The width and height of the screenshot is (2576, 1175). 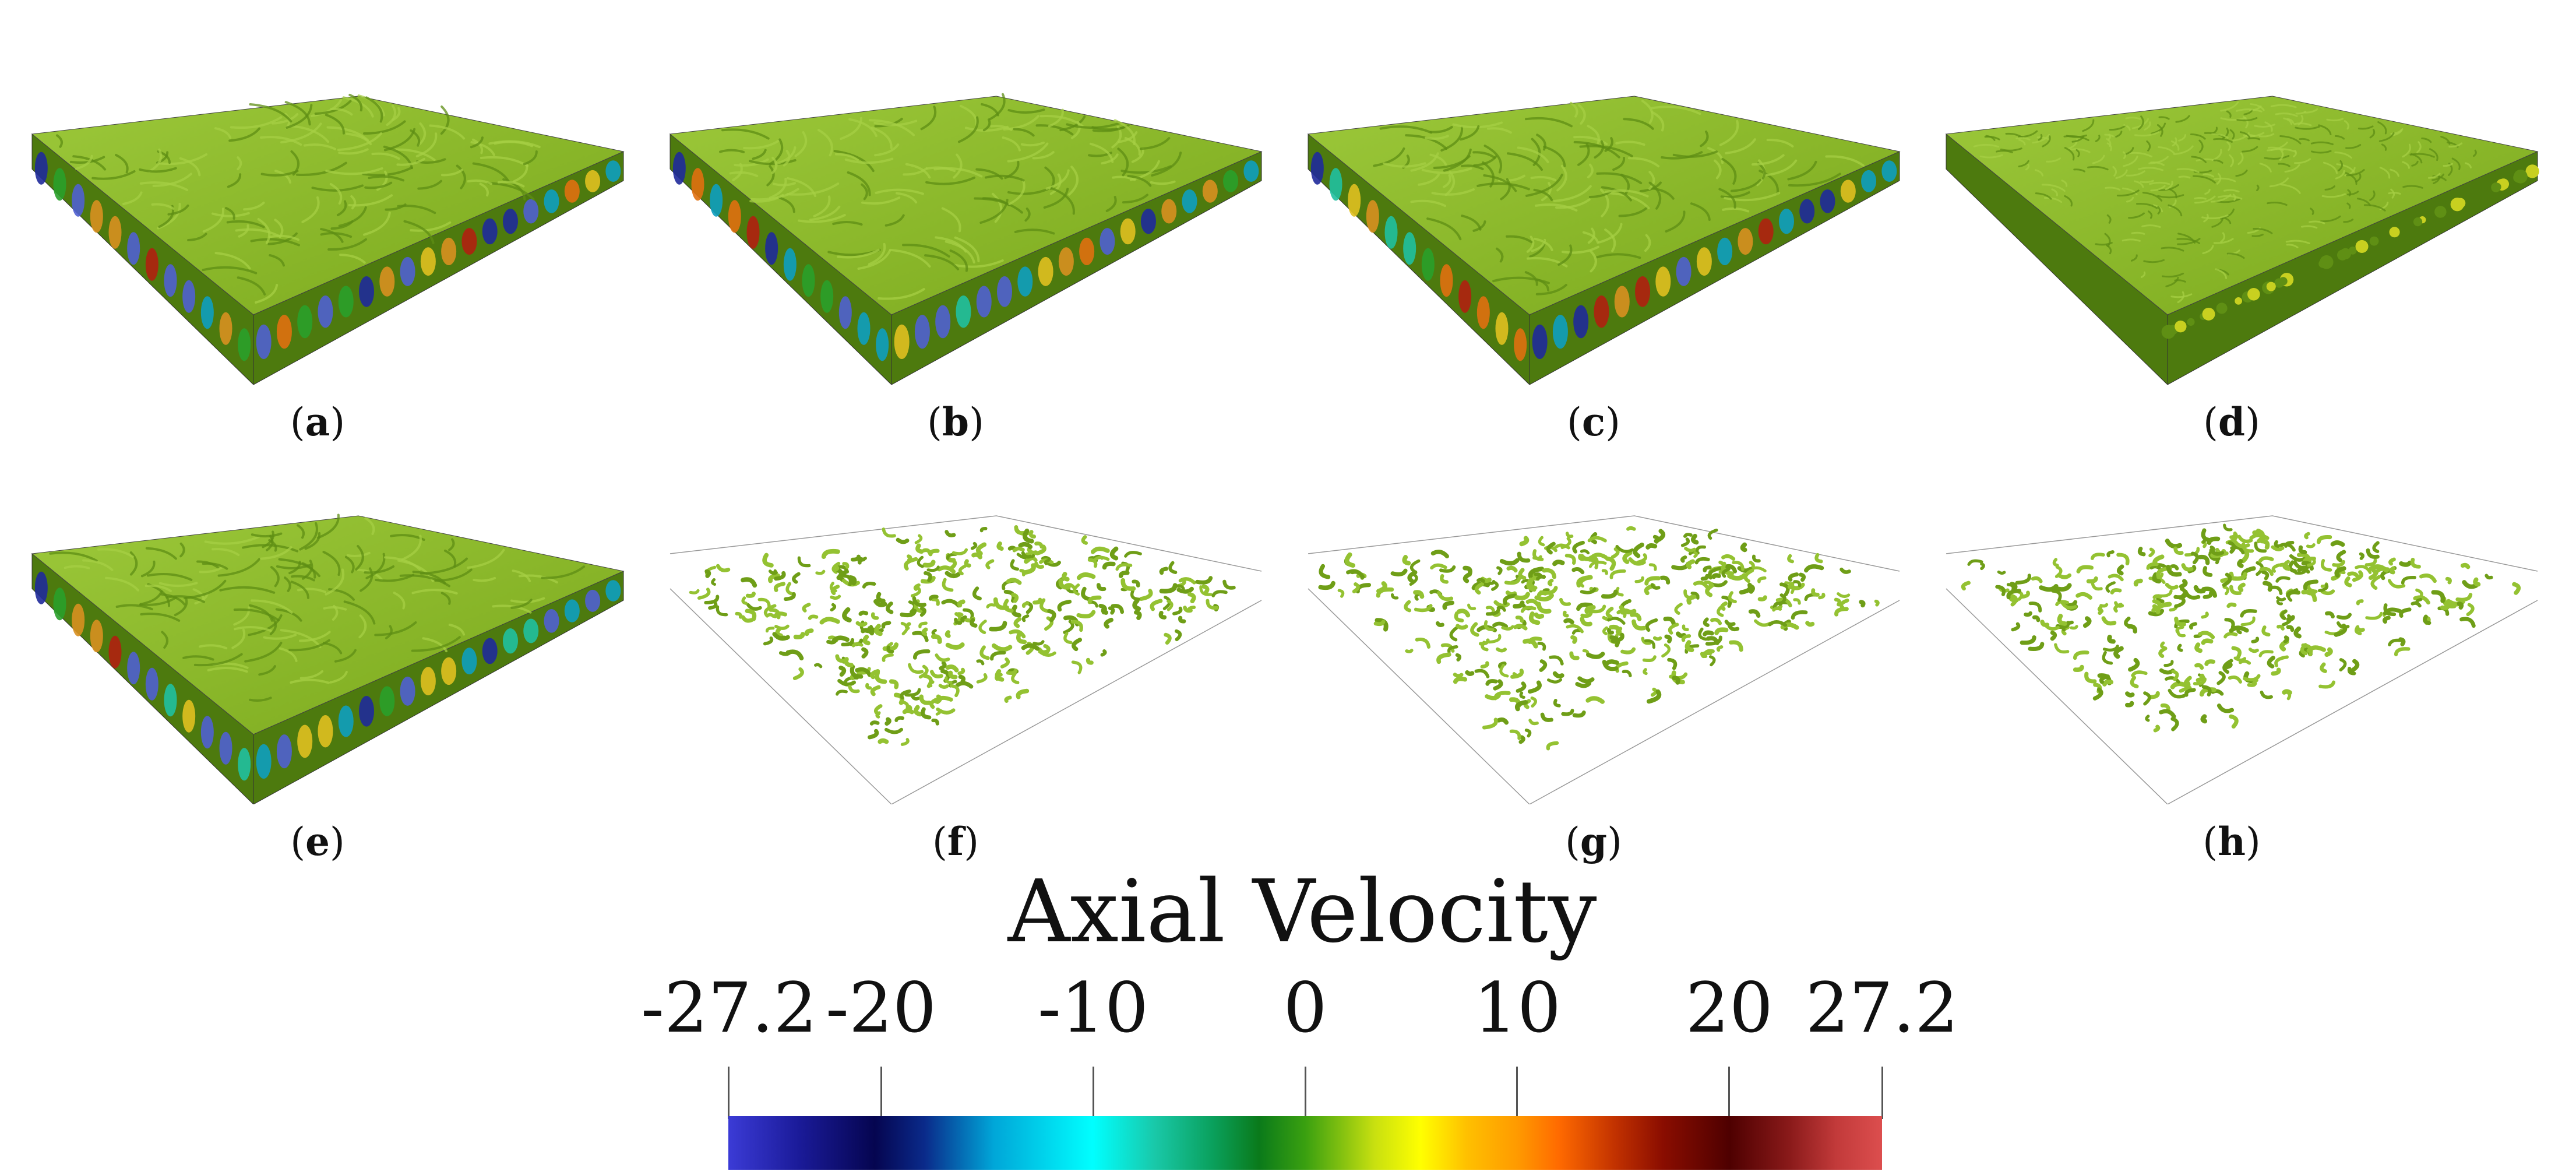 I want to click on colorbar-tick-label: 20, so click(x=1729, y=1008).